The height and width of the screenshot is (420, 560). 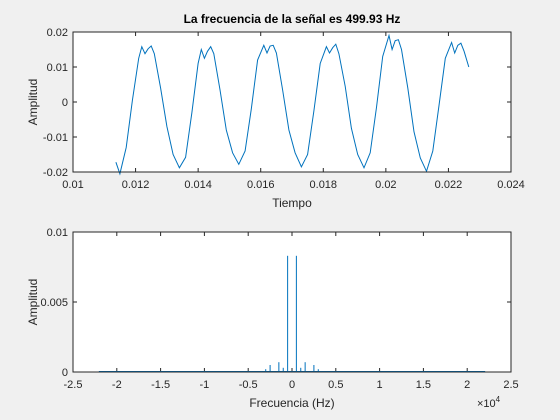 What do you see at coordinates (117, 385) in the screenshot?
I see `x-tick-label: -2` at bounding box center [117, 385].